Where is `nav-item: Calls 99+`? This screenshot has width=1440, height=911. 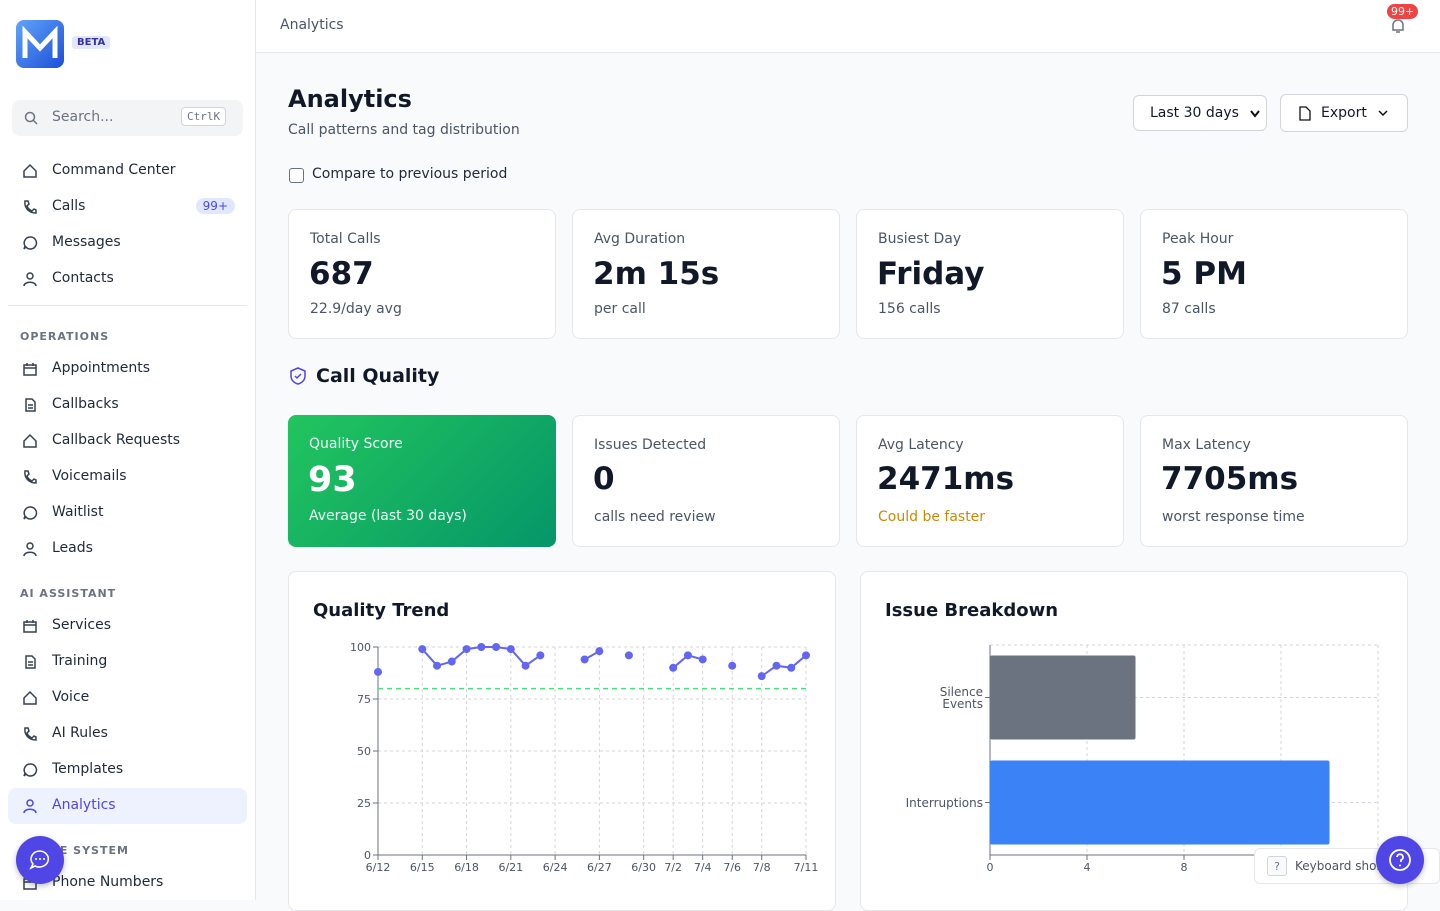 nav-item: Calls 99+ is located at coordinates (127, 207).